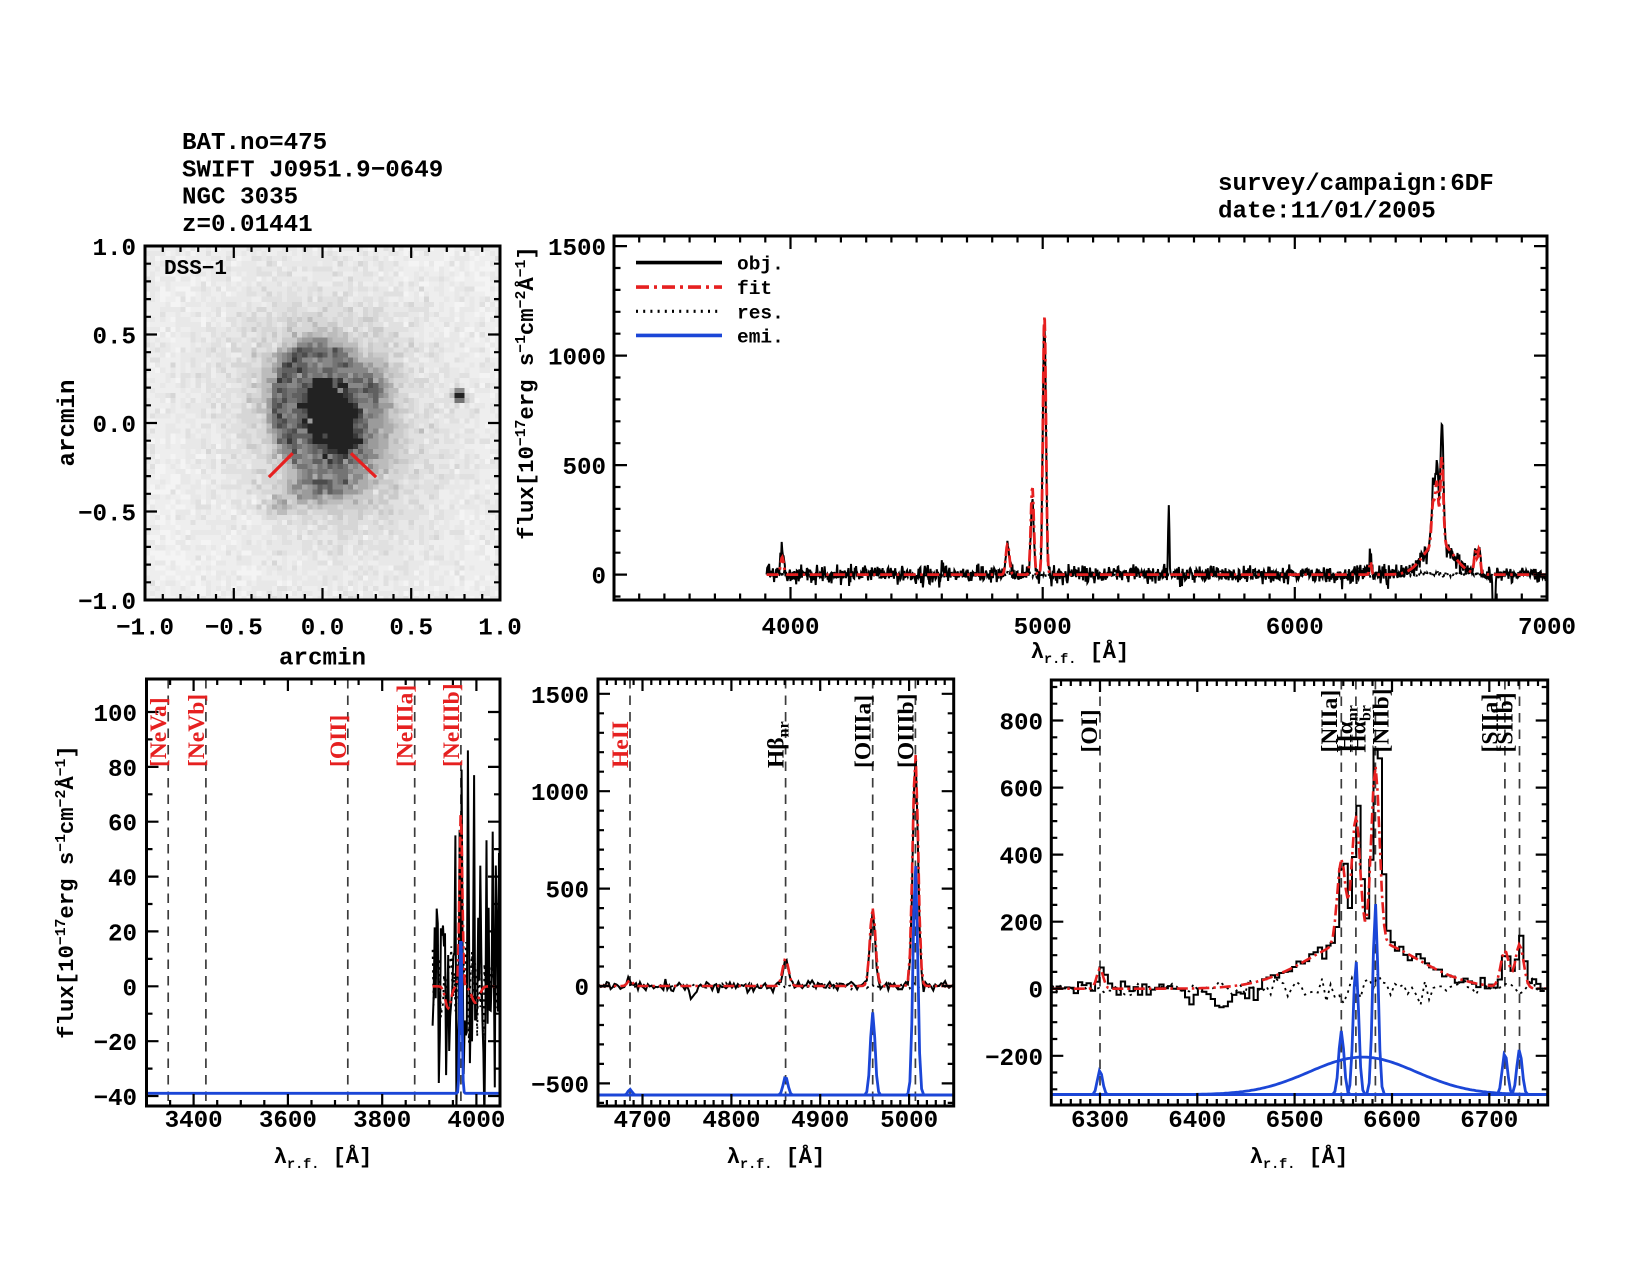  I want to click on svg-text: −200, so click(1014, 1059).